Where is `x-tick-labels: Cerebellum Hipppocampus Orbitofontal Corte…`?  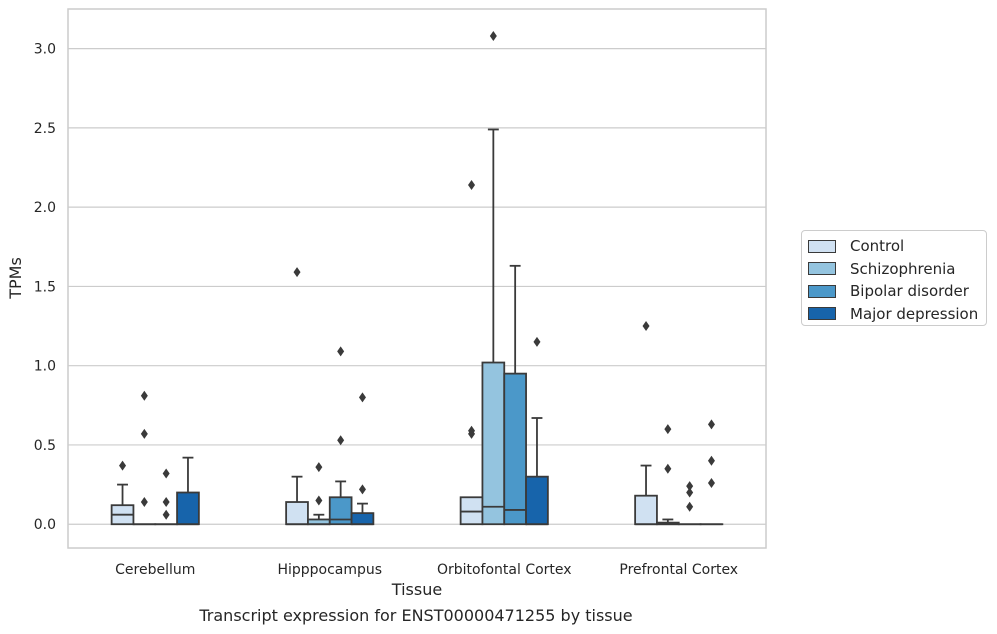 x-tick-labels: Cerebellum Hipppocampus Orbitofontal Corte… is located at coordinates (426, 570).